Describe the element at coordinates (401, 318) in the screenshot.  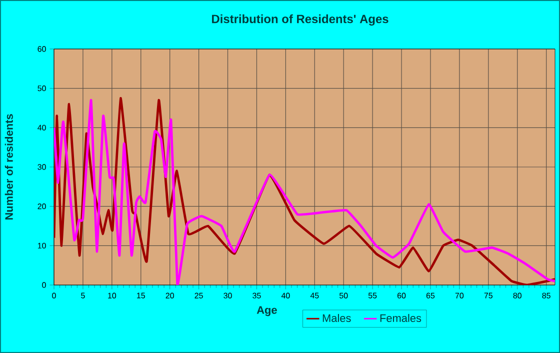
I see `legend-label: Females` at that location.